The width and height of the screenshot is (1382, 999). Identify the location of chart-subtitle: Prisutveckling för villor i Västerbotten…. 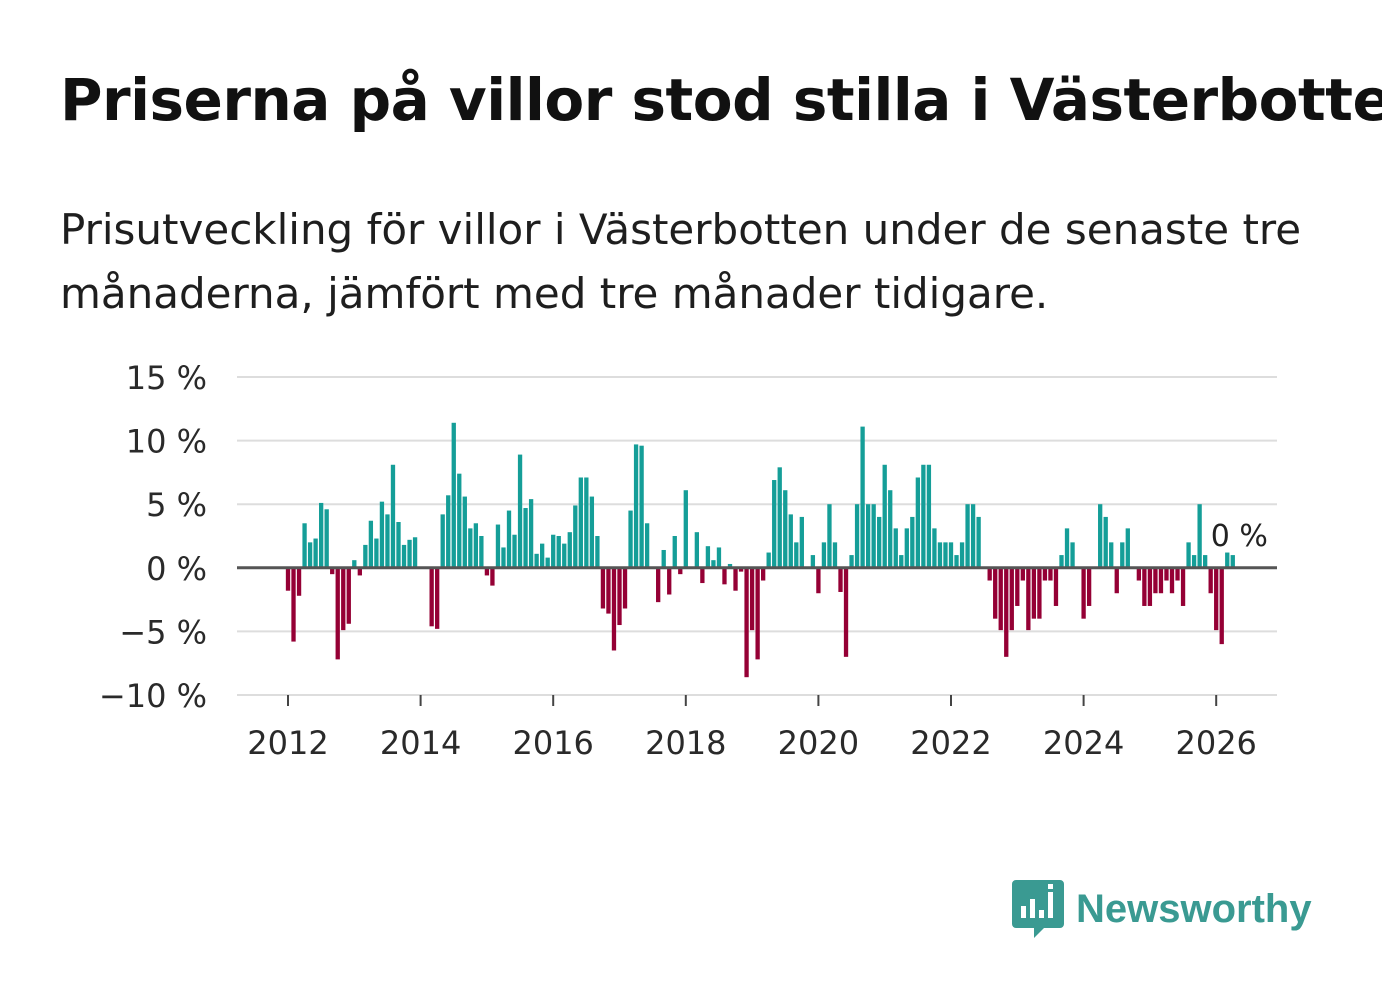
(681, 261).